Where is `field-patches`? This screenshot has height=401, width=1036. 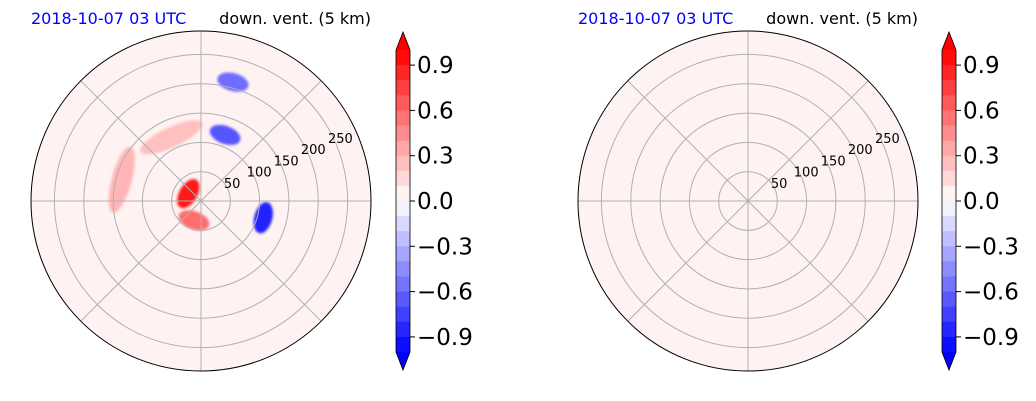 field-patches is located at coordinates (190, 153).